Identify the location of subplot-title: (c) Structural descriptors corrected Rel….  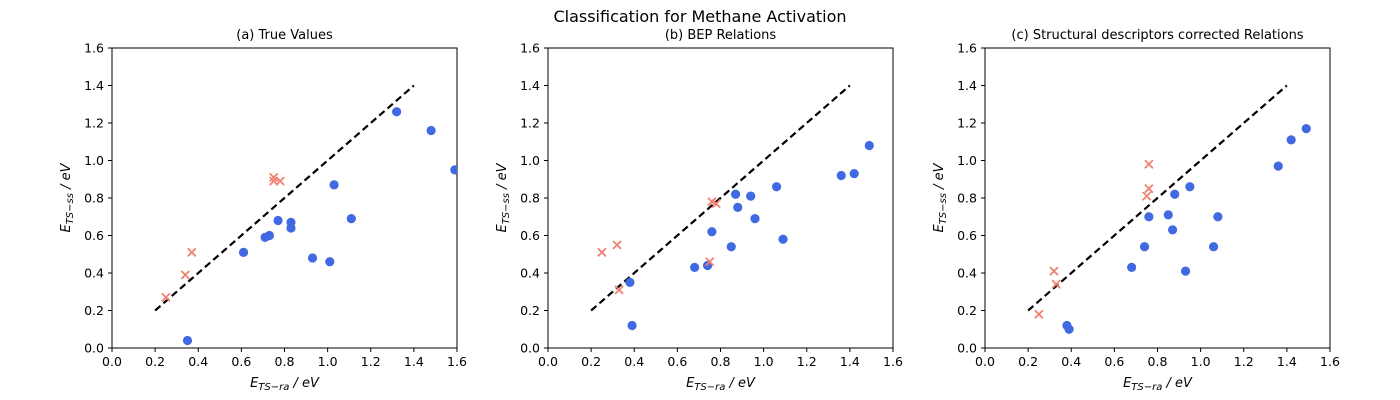
(1157, 35).